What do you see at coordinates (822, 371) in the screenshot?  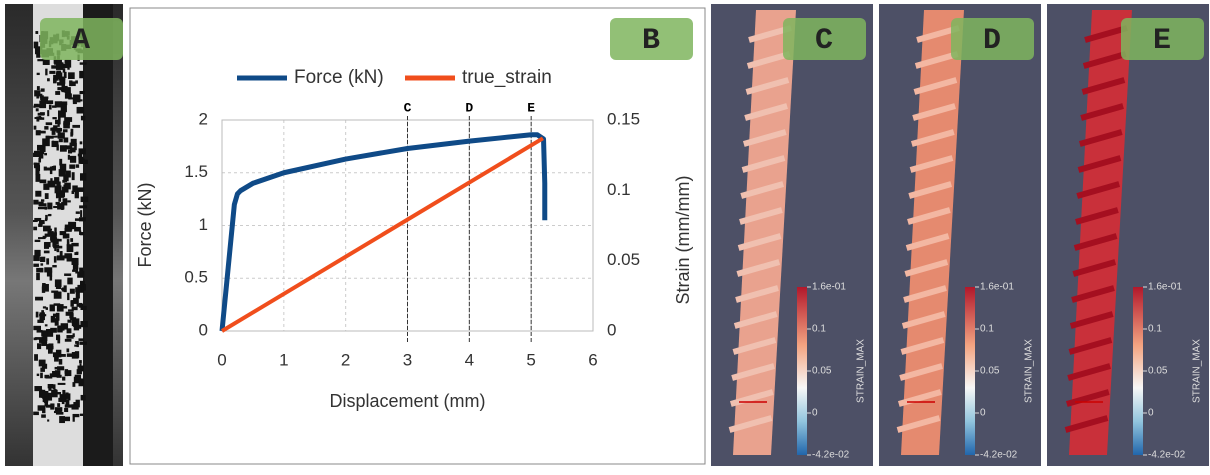 I see `colorbar-label: 0.05` at bounding box center [822, 371].